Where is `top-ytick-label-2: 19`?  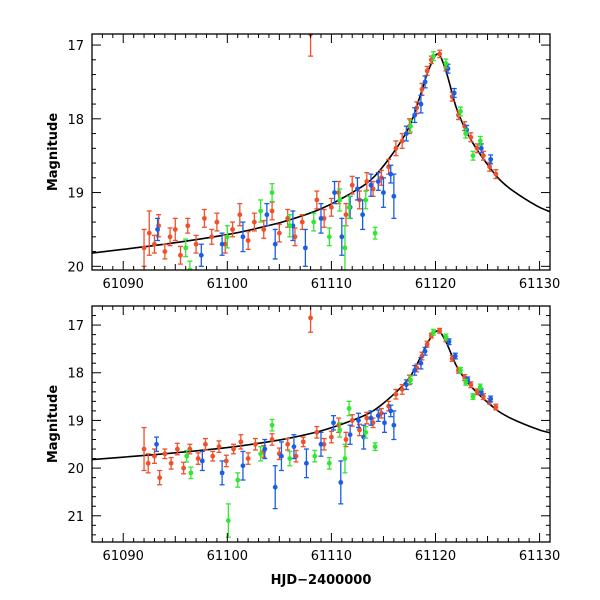
top-ytick-label-2: 19 is located at coordinates (75, 194).